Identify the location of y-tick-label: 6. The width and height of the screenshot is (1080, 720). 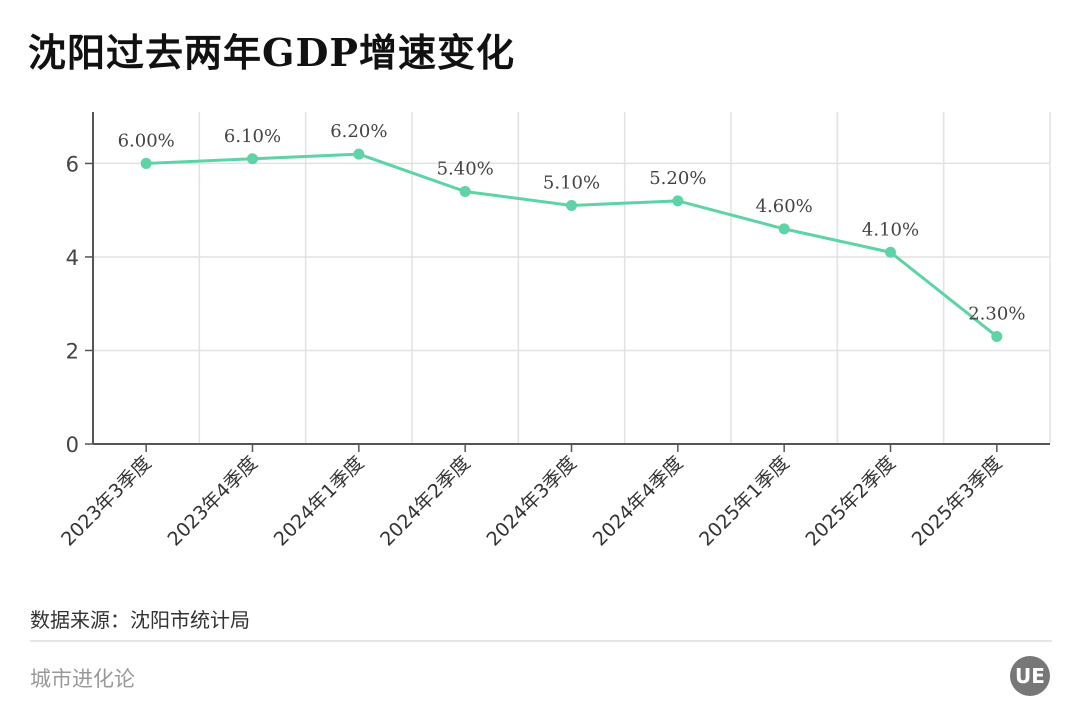
(72, 164).